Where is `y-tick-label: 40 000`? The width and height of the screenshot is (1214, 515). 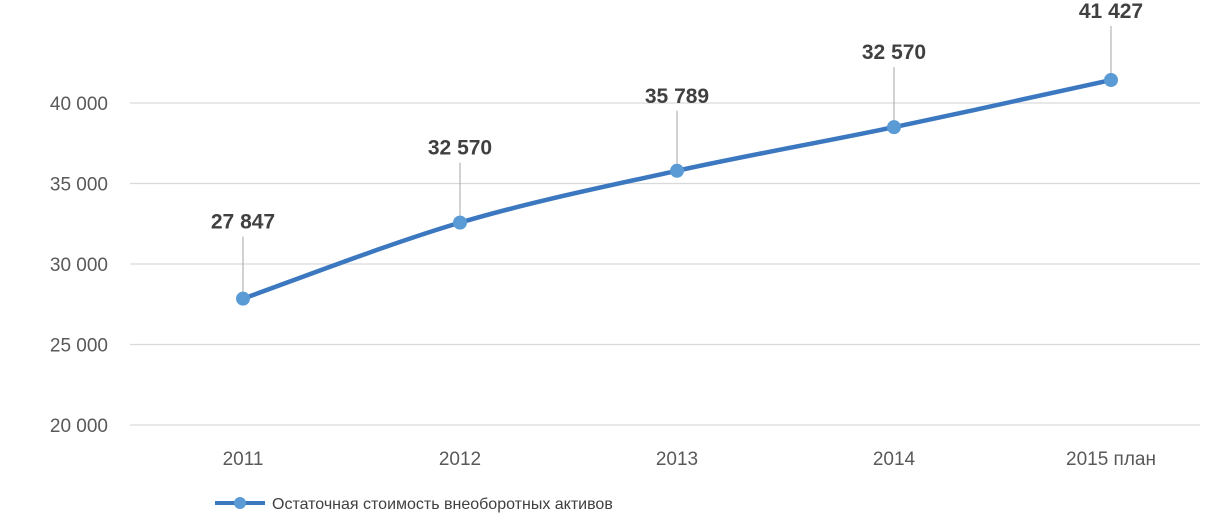 y-tick-label: 40 000 is located at coordinates (79, 104).